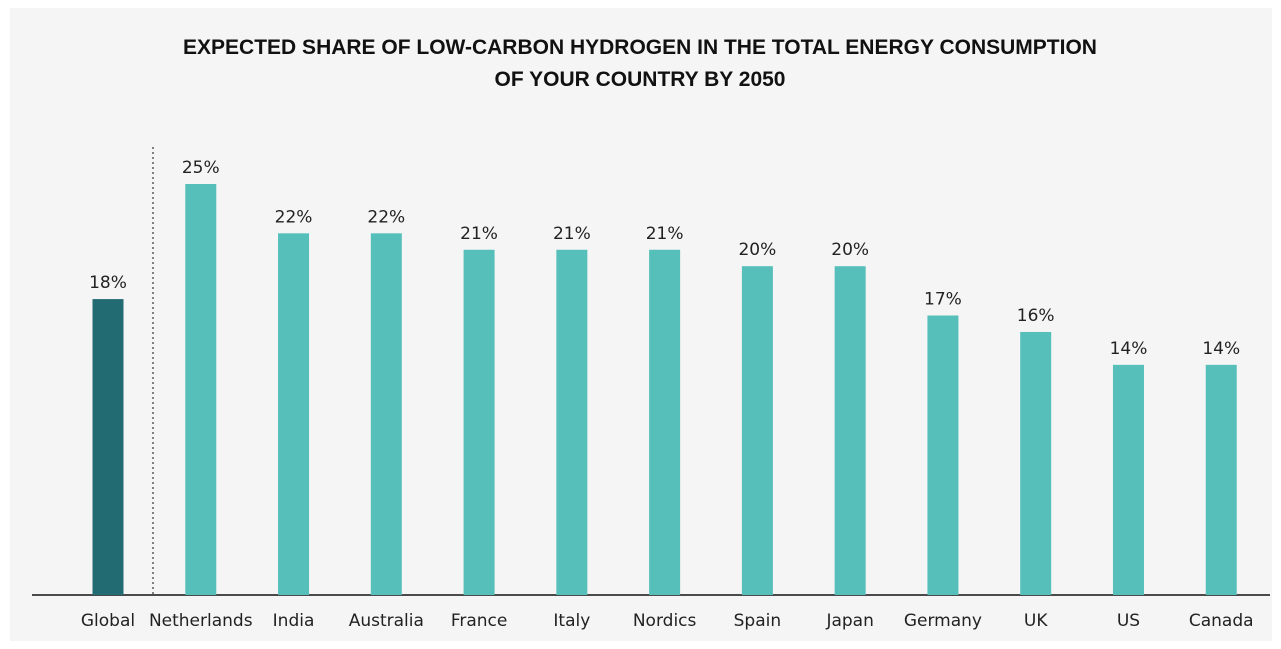 This screenshot has width=1281, height=649. I want to click on x-tick-label: Australia, so click(386, 621).